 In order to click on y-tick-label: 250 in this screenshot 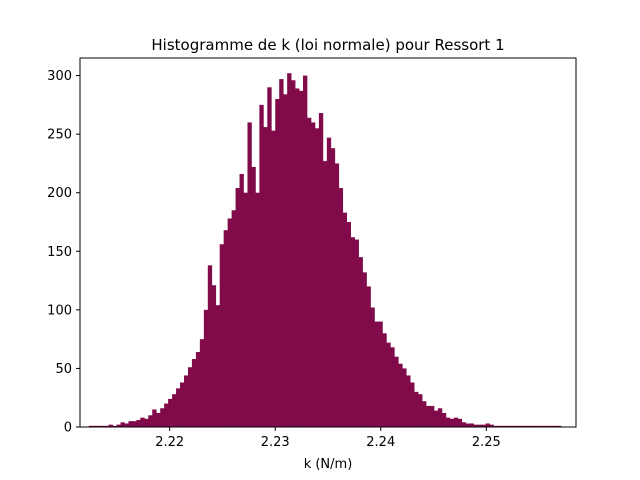, I will do `click(59, 135)`.